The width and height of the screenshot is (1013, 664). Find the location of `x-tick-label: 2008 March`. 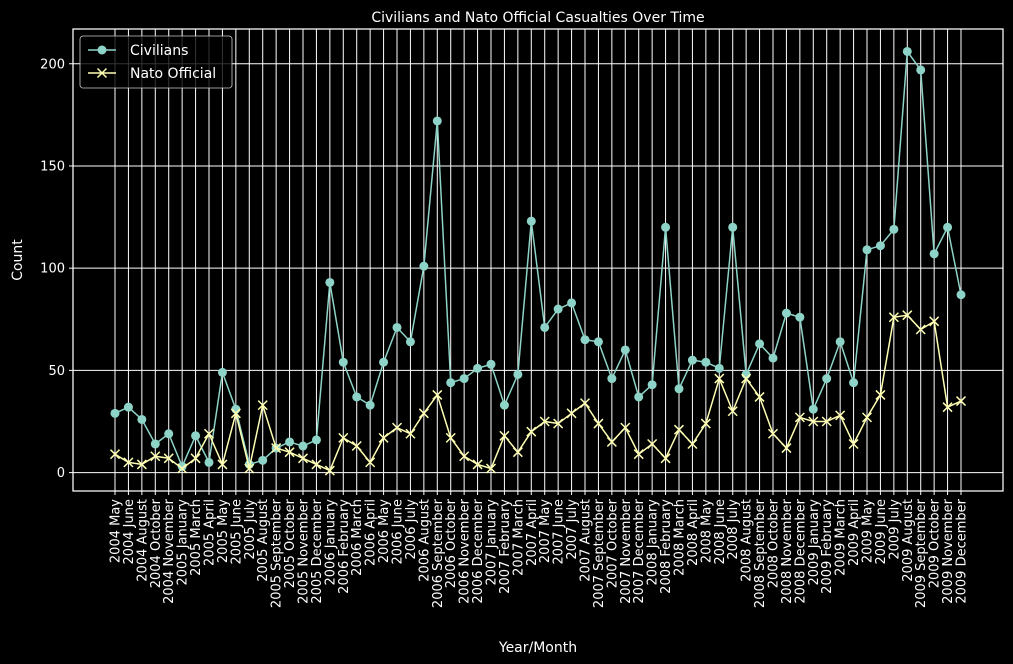

x-tick-label: 2008 March is located at coordinates (680, 537).